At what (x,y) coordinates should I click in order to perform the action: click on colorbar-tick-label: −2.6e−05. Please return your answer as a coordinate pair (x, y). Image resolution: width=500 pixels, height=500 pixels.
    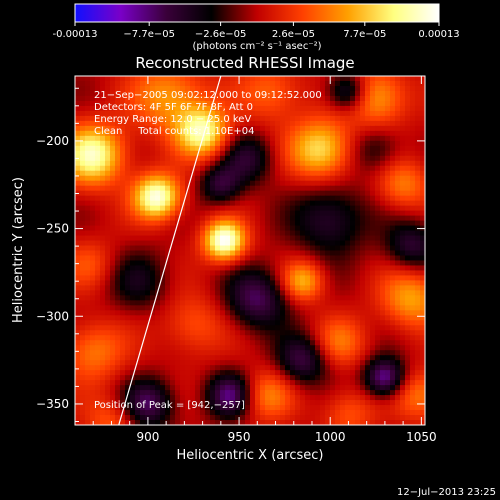
    Looking at the image, I should click on (221, 34).